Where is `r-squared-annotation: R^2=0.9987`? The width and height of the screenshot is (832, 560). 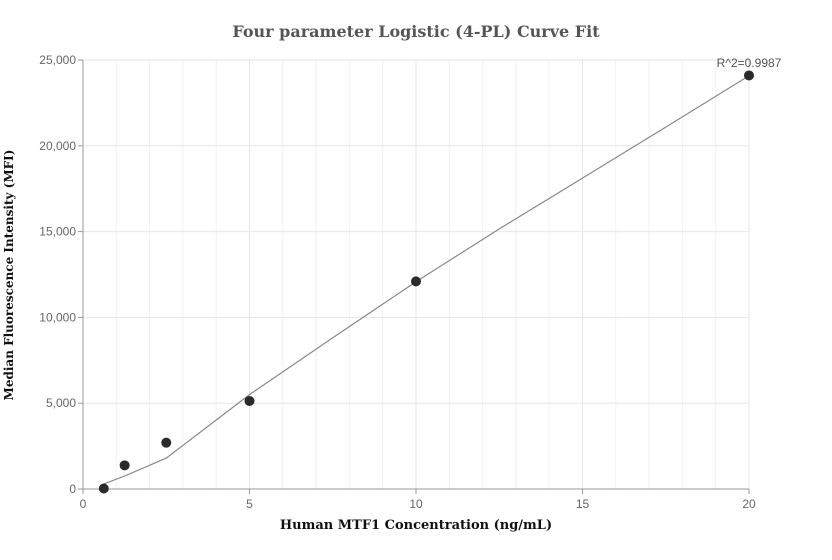 r-squared-annotation: R^2=0.9987 is located at coordinates (749, 63).